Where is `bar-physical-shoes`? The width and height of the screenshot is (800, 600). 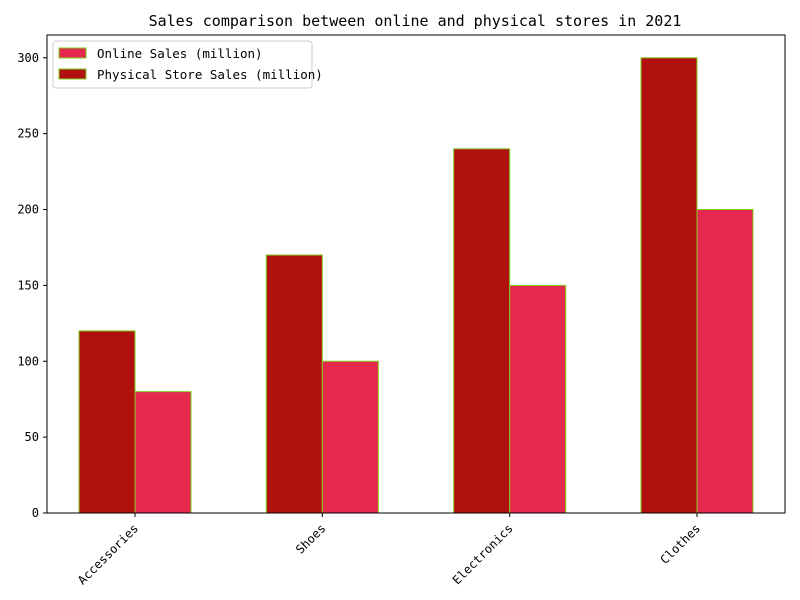 bar-physical-shoes is located at coordinates (294, 384).